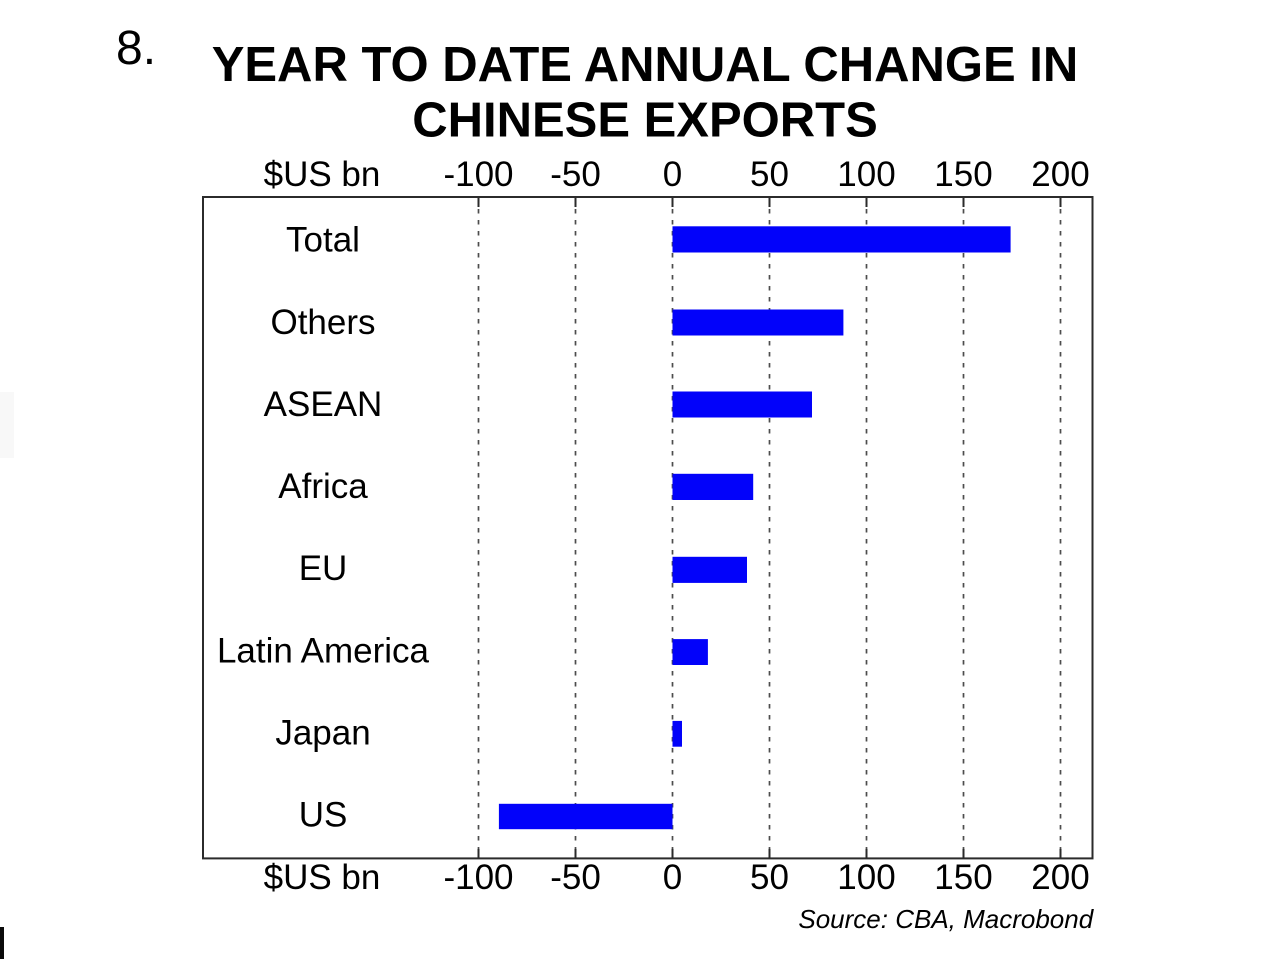 The width and height of the screenshot is (1280, 959). What do you see at coordinates (323, 650) in the screenshot?
I see `svg-text: Latin America` at bounding box center [323, 650].